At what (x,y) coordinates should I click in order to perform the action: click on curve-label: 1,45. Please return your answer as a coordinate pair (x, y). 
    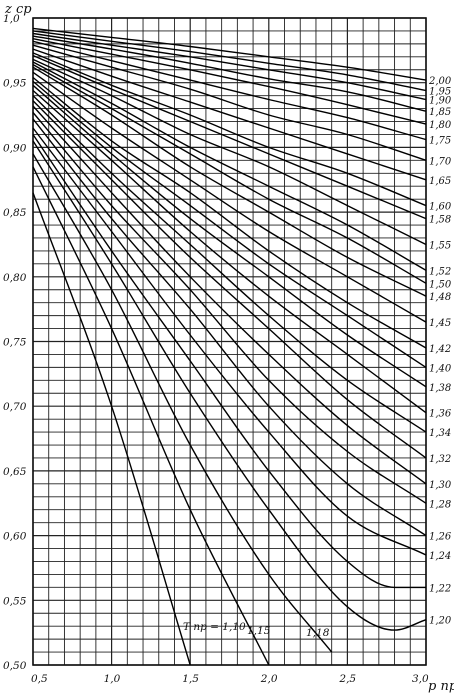
    Looking at the image, I should click on (440, 323).